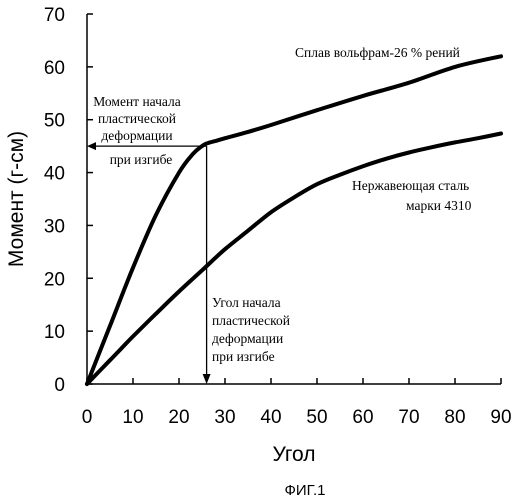 The height and width of the screenshot is (500, 519). What do you see at coordinates (54, 279) in the screenshot?
I see `y-tick-label: 20` at bounding box center [54, 279].